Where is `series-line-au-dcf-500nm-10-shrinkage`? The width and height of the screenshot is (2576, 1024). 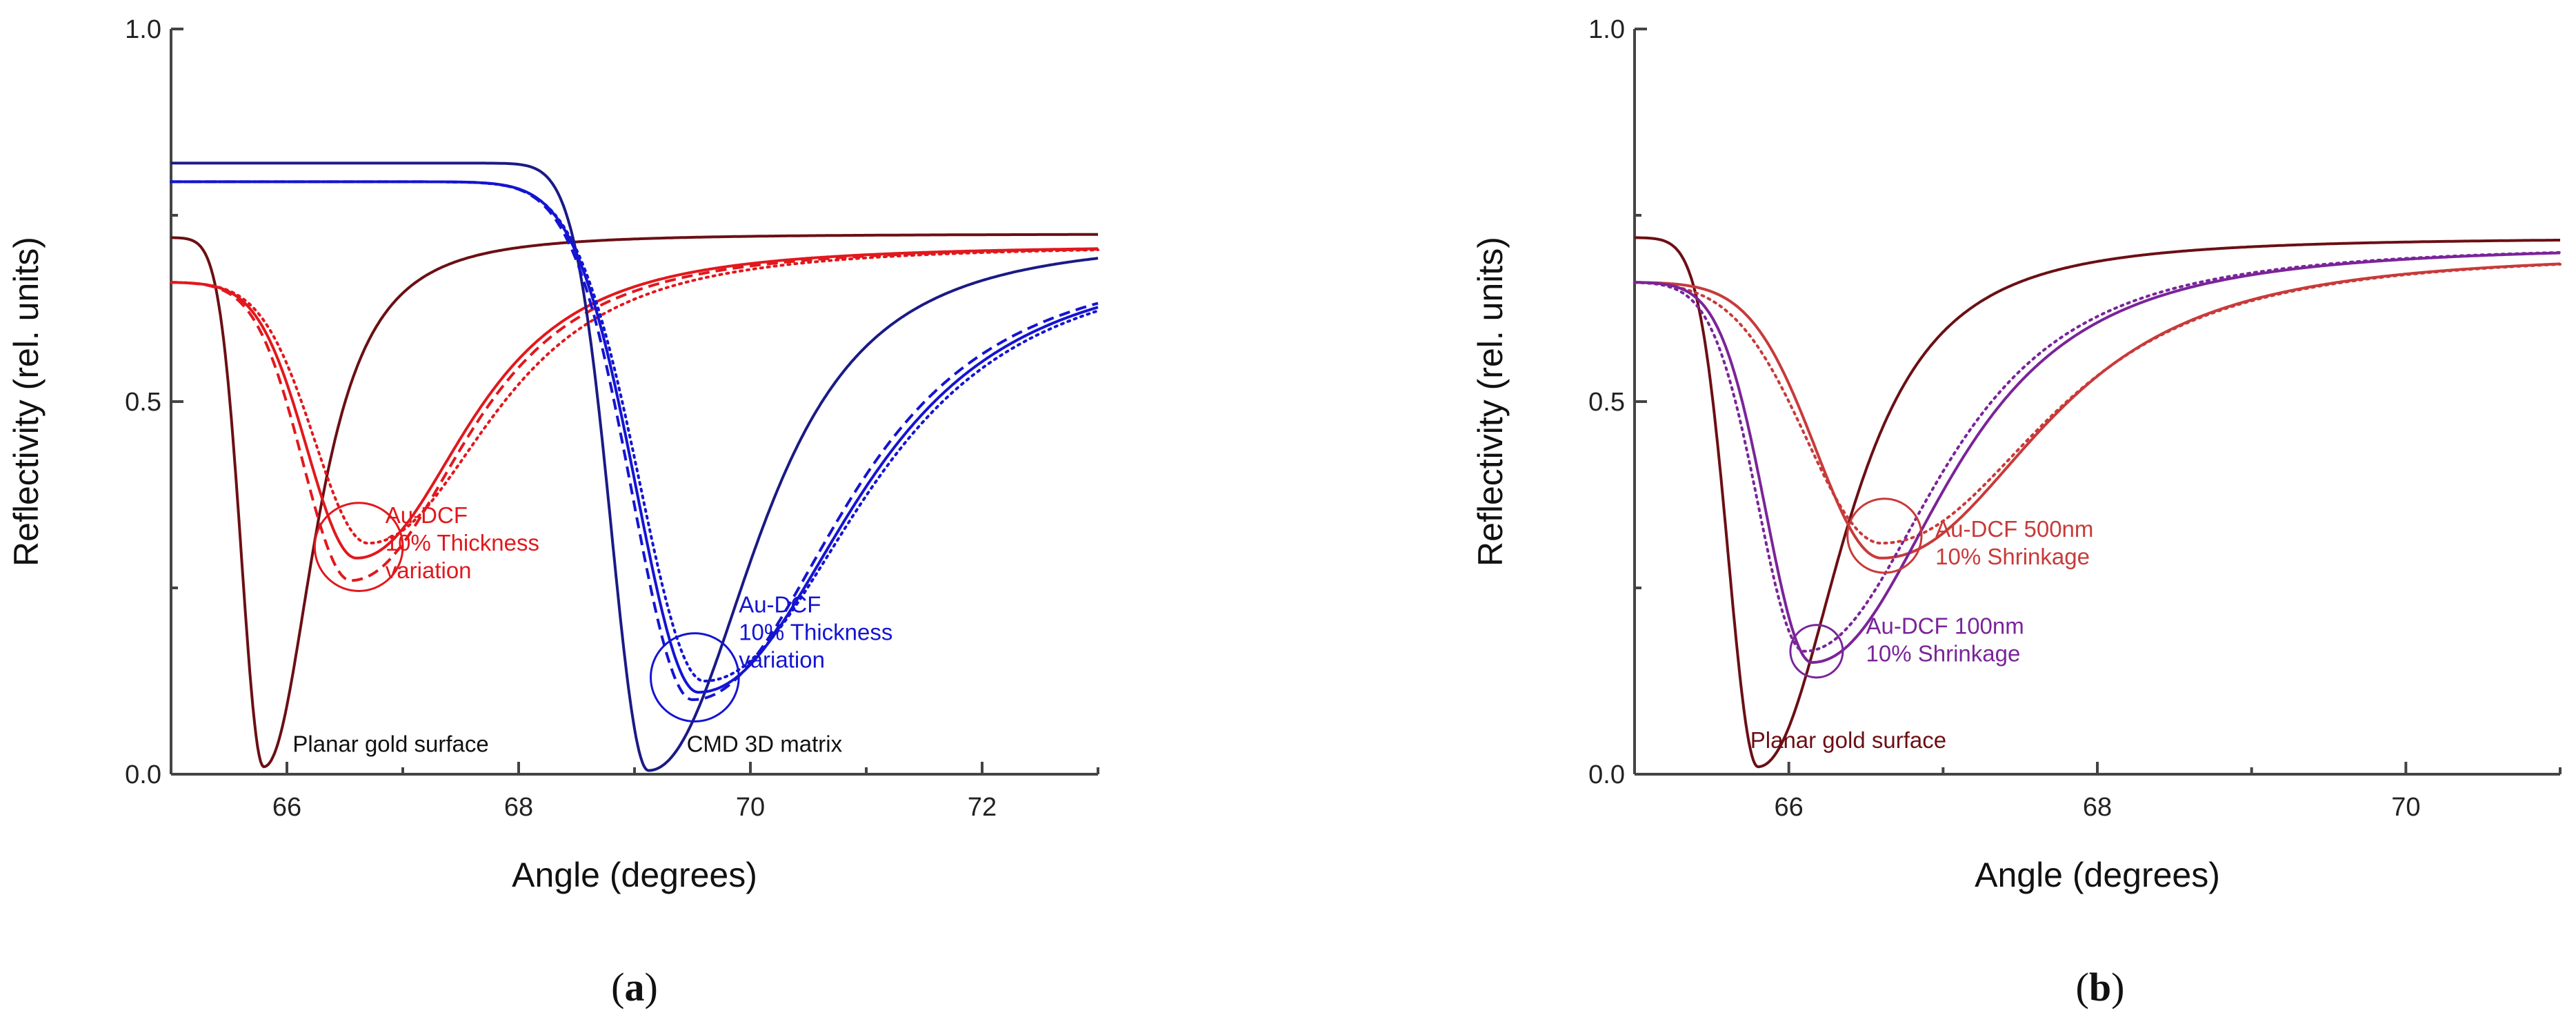
series-line-au-dcf-500nm-10-shrinkage is located at coordinates (2097, 404).